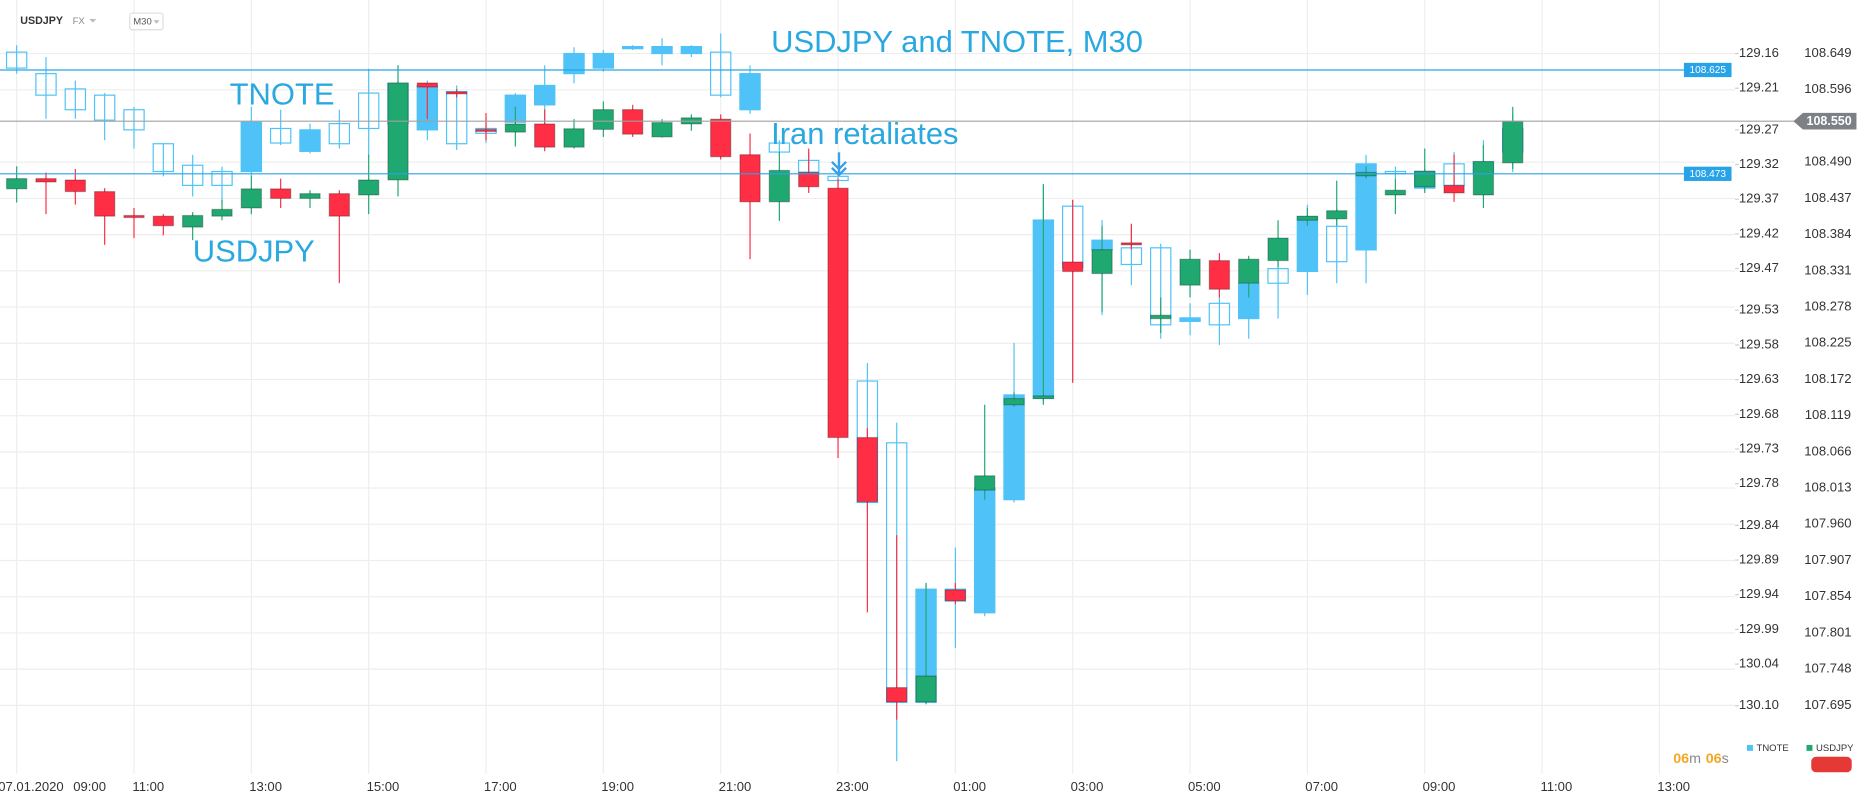  I want to click on chart-title: USDJPY and TNOTE, M30, so click(957, 41).